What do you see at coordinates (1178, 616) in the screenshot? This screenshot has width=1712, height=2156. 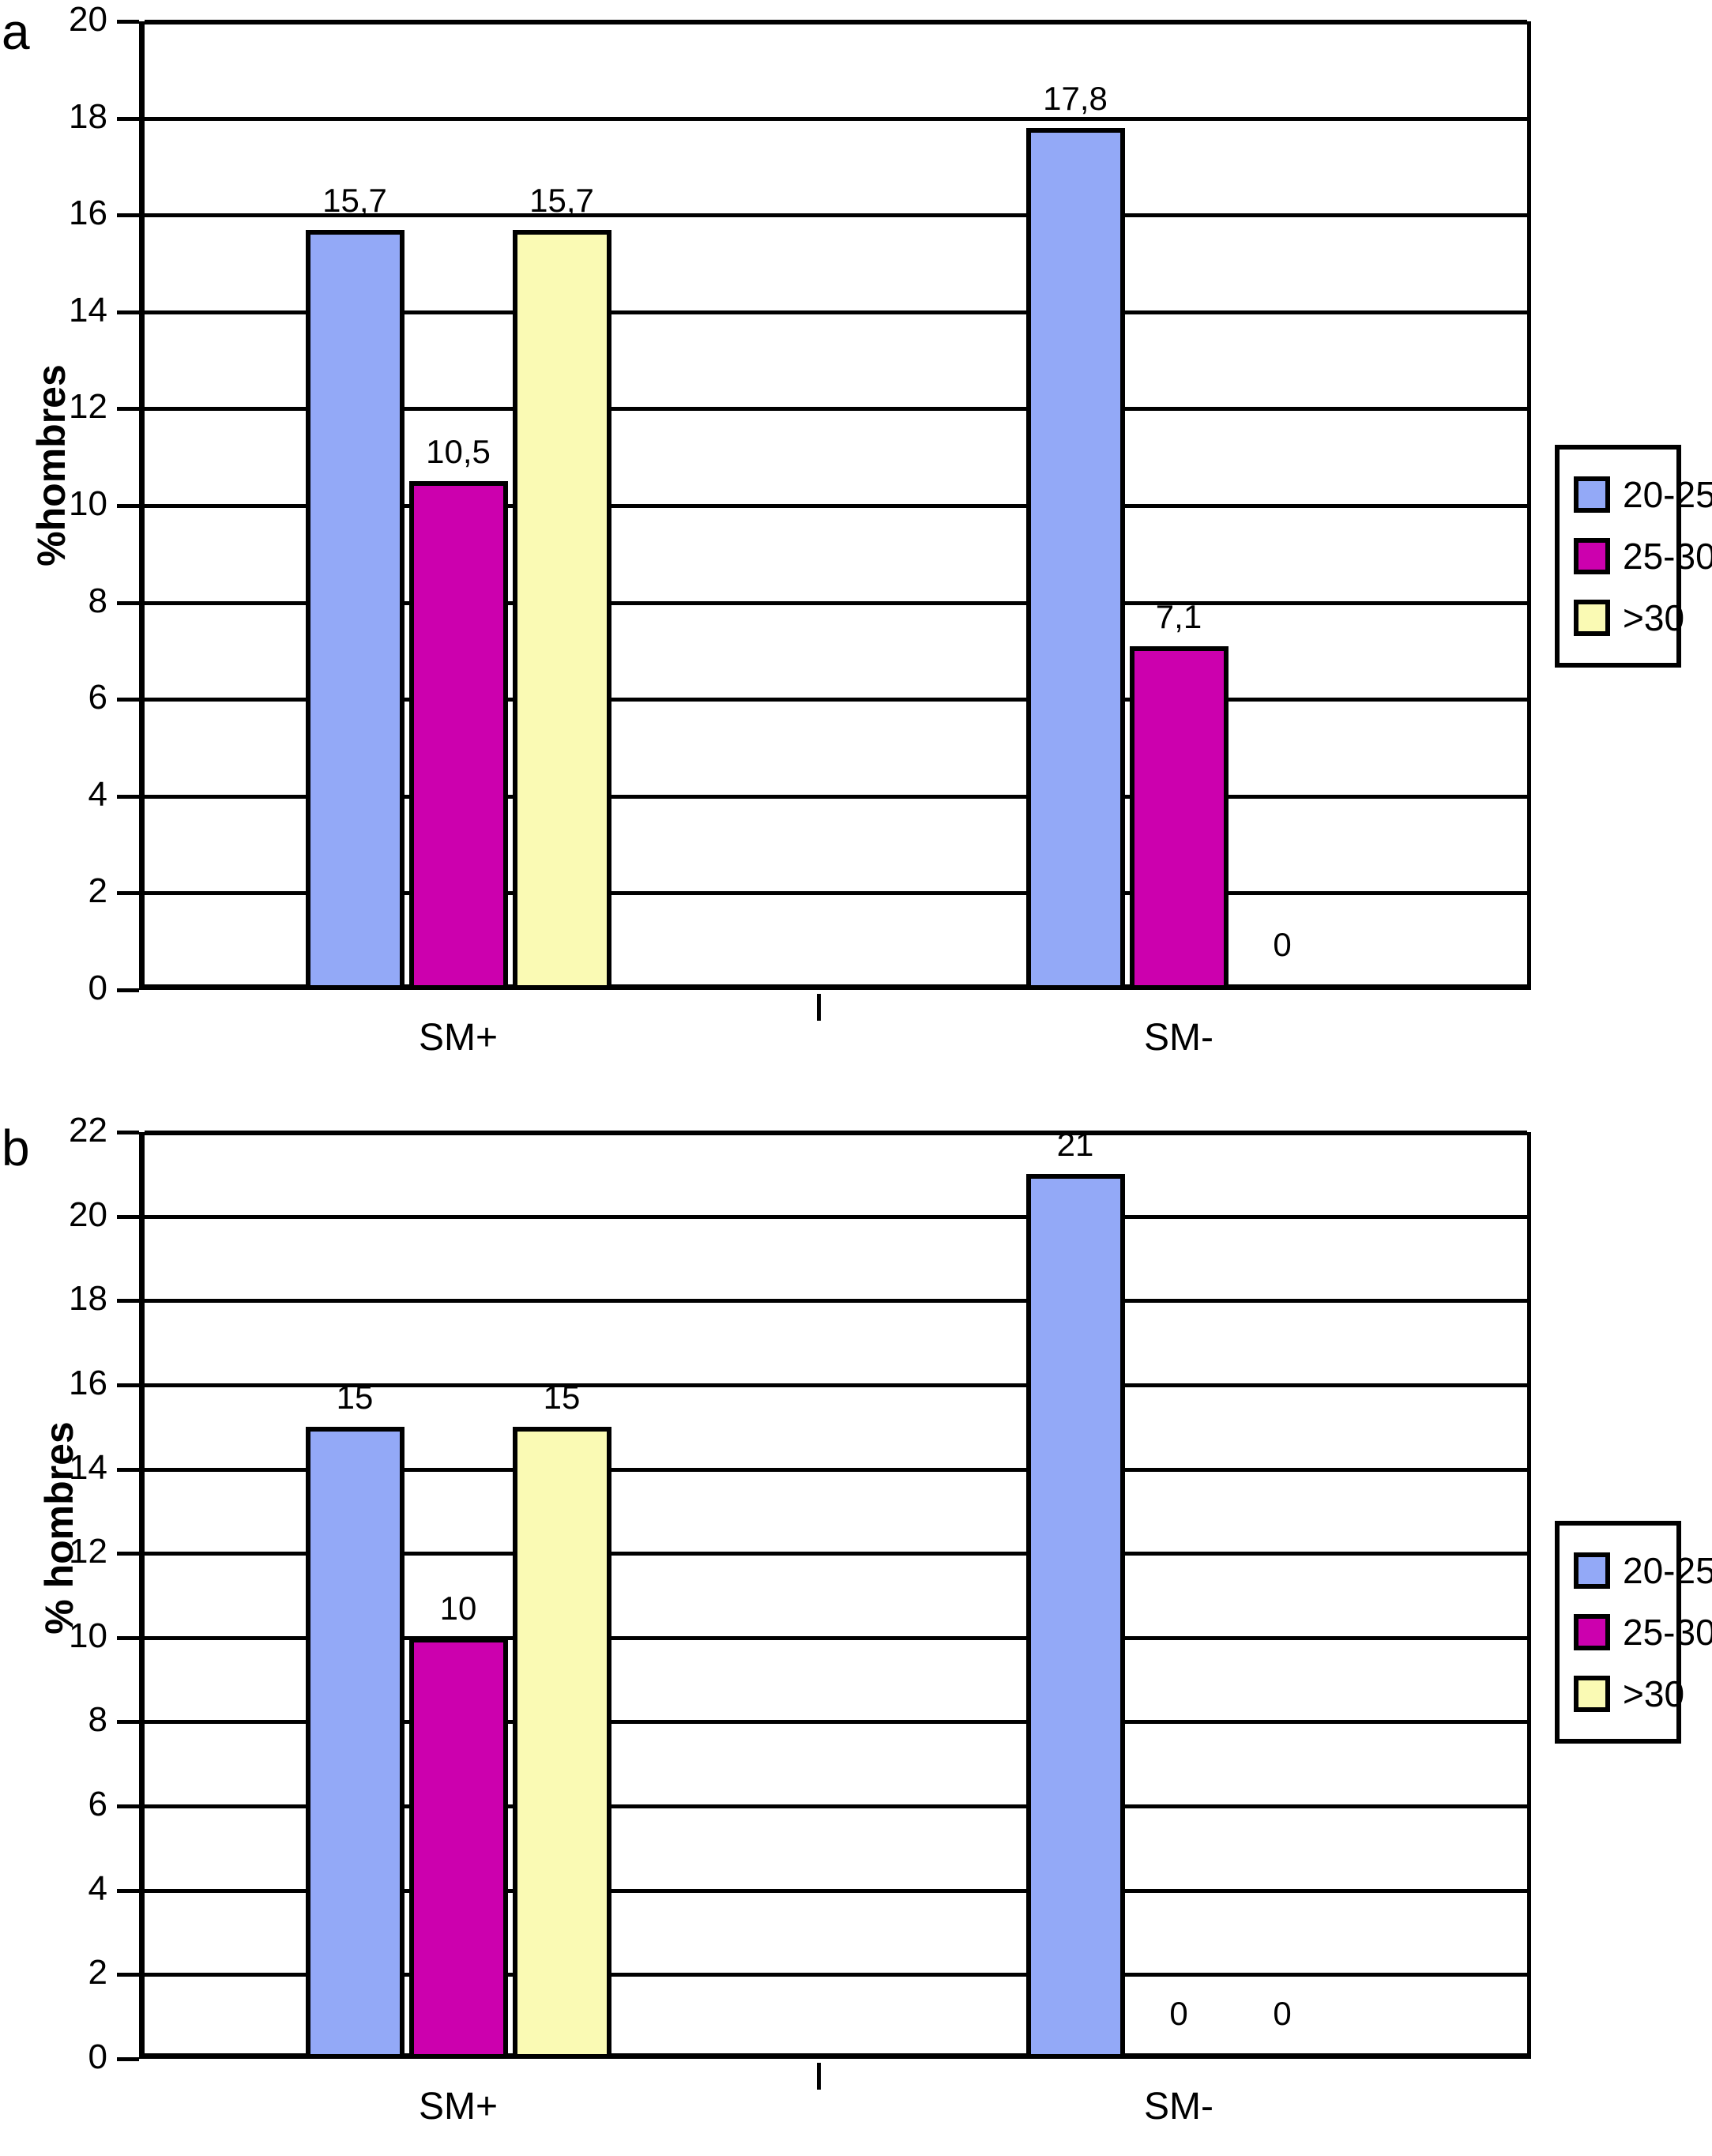 I see `bar-value-label: 7,1` at bounding box center [1178, 616].